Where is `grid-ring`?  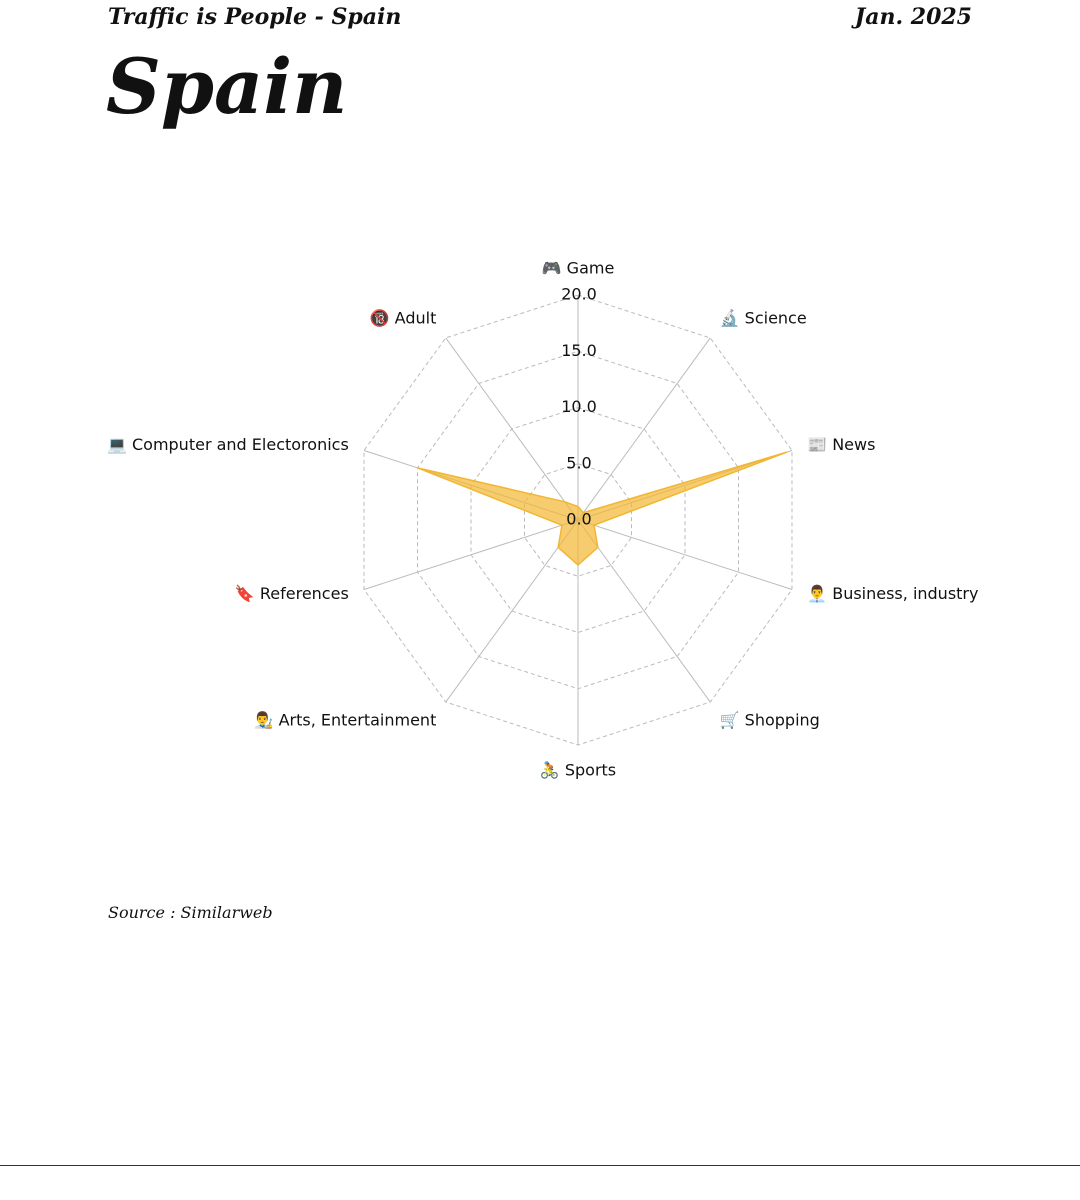
grid-ring is located at coordinates (578, 520).